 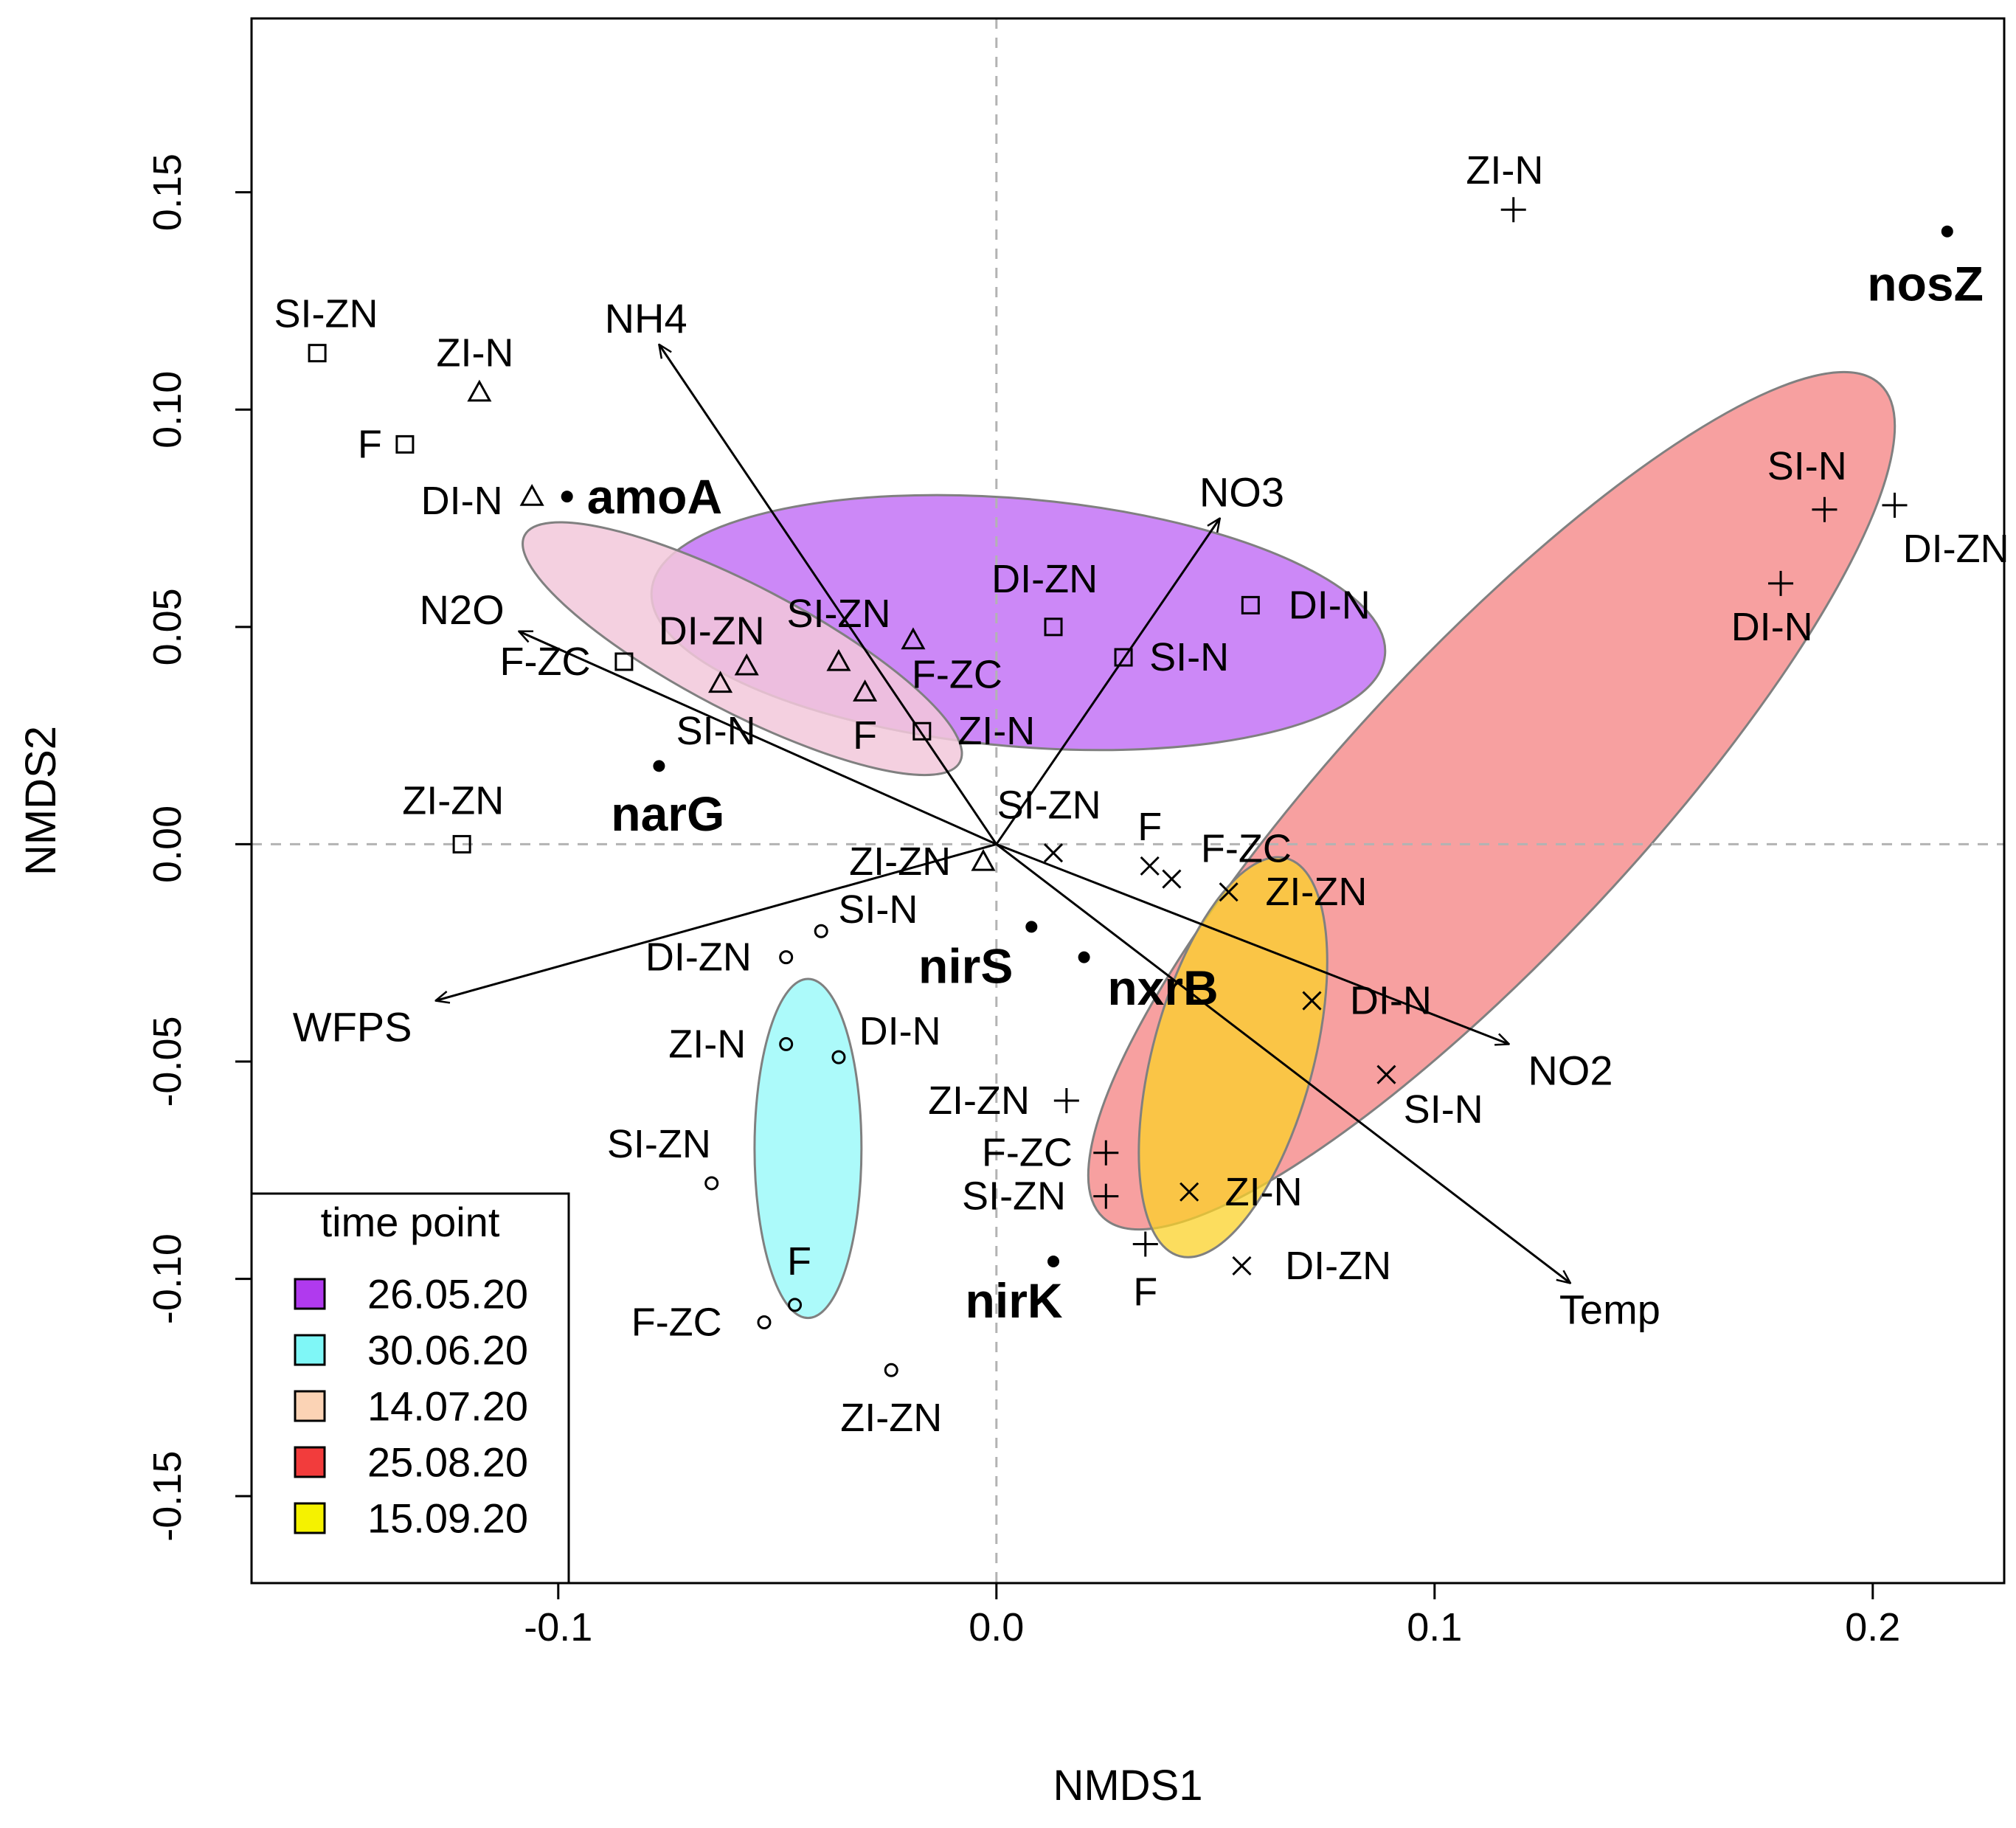 What do you see at coordinates (979, 1101) in the screenshot?
I see `point-label-25-08-20-zi-zn: ZI-ZN` at bounding box center [979, 1101].